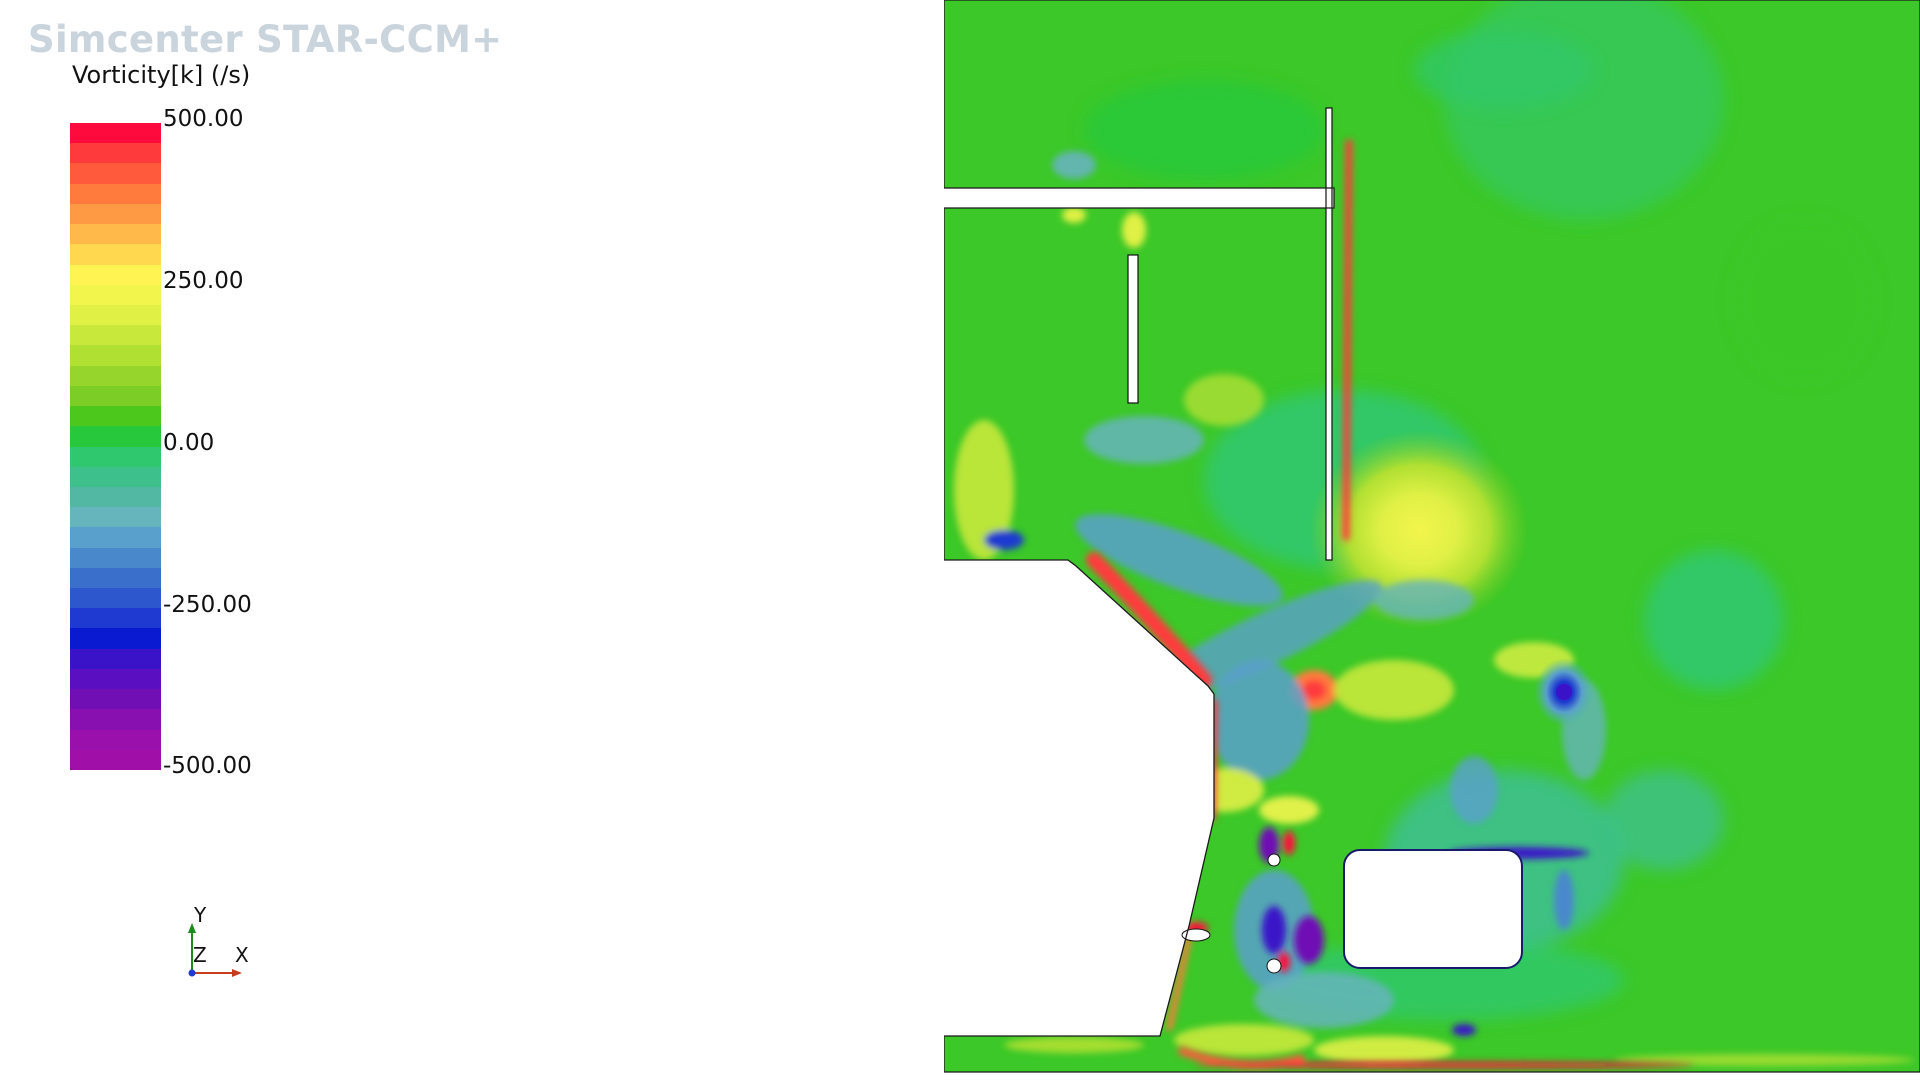 This screenshot has height=1080, width=1920. I want to click on triad-z-label: Z, so click(200, 955).